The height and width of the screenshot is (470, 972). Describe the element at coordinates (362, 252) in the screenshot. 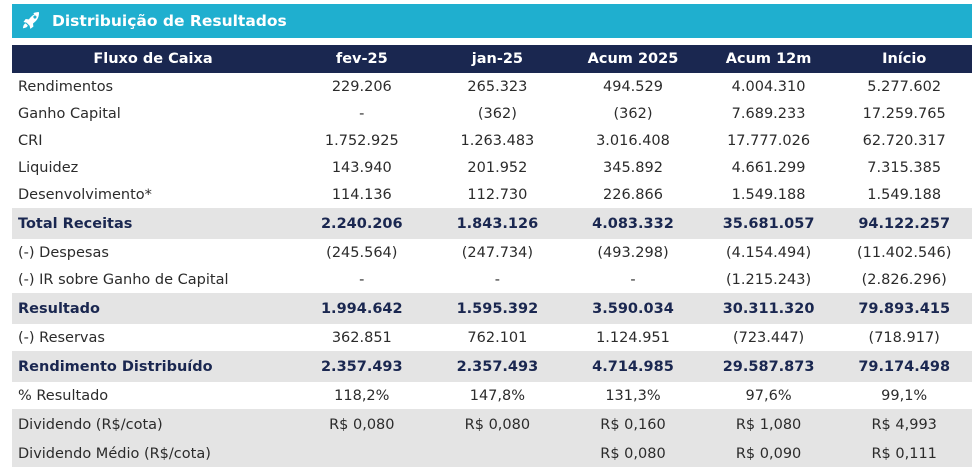

I see `value-cell: (245.564)` at that location.